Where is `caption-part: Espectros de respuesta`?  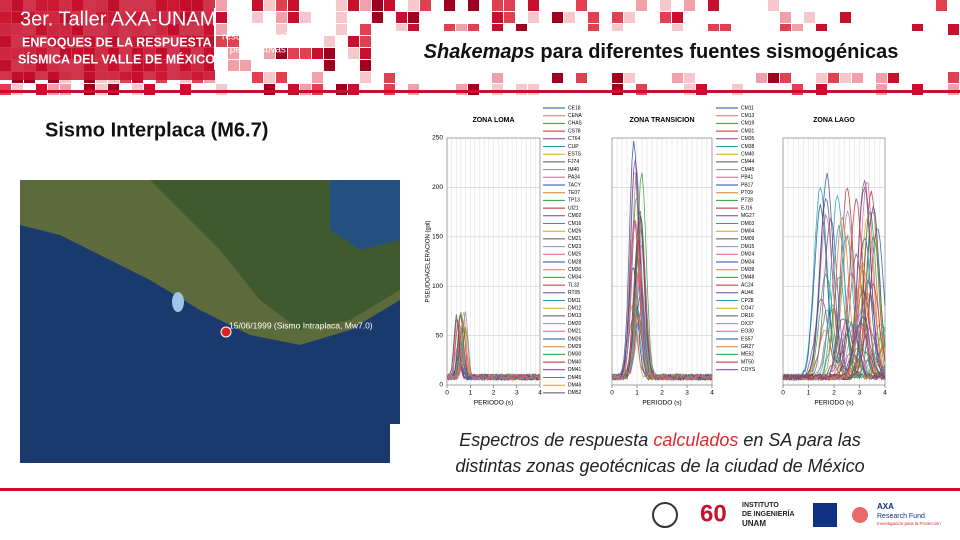
caption-part: Espectros de respuesta is located at coordinates (556, 440).